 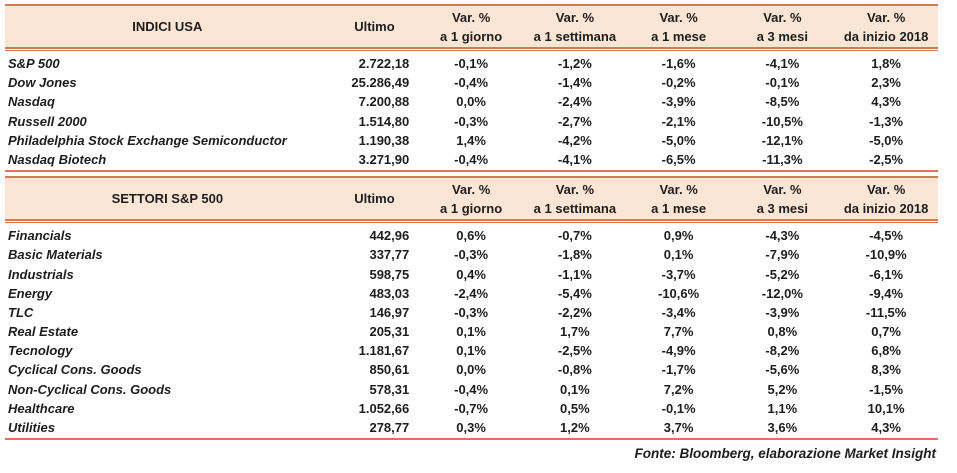 What do you see at coordinates (782, 255) in the screenshot?
I see `var-percent-cell: -7,9%` at bounding box center [782, 255].